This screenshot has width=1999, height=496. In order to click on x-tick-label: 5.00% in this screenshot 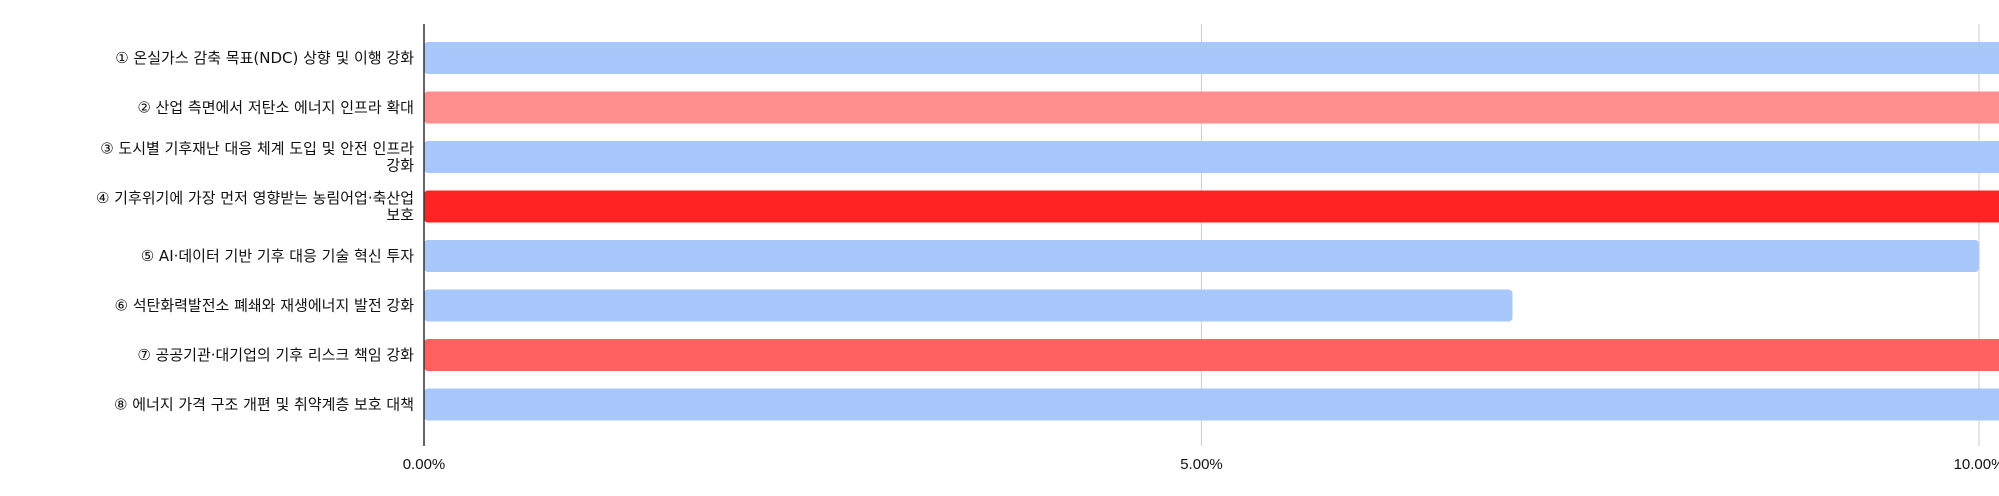, I will do `click(1201, 464)`.